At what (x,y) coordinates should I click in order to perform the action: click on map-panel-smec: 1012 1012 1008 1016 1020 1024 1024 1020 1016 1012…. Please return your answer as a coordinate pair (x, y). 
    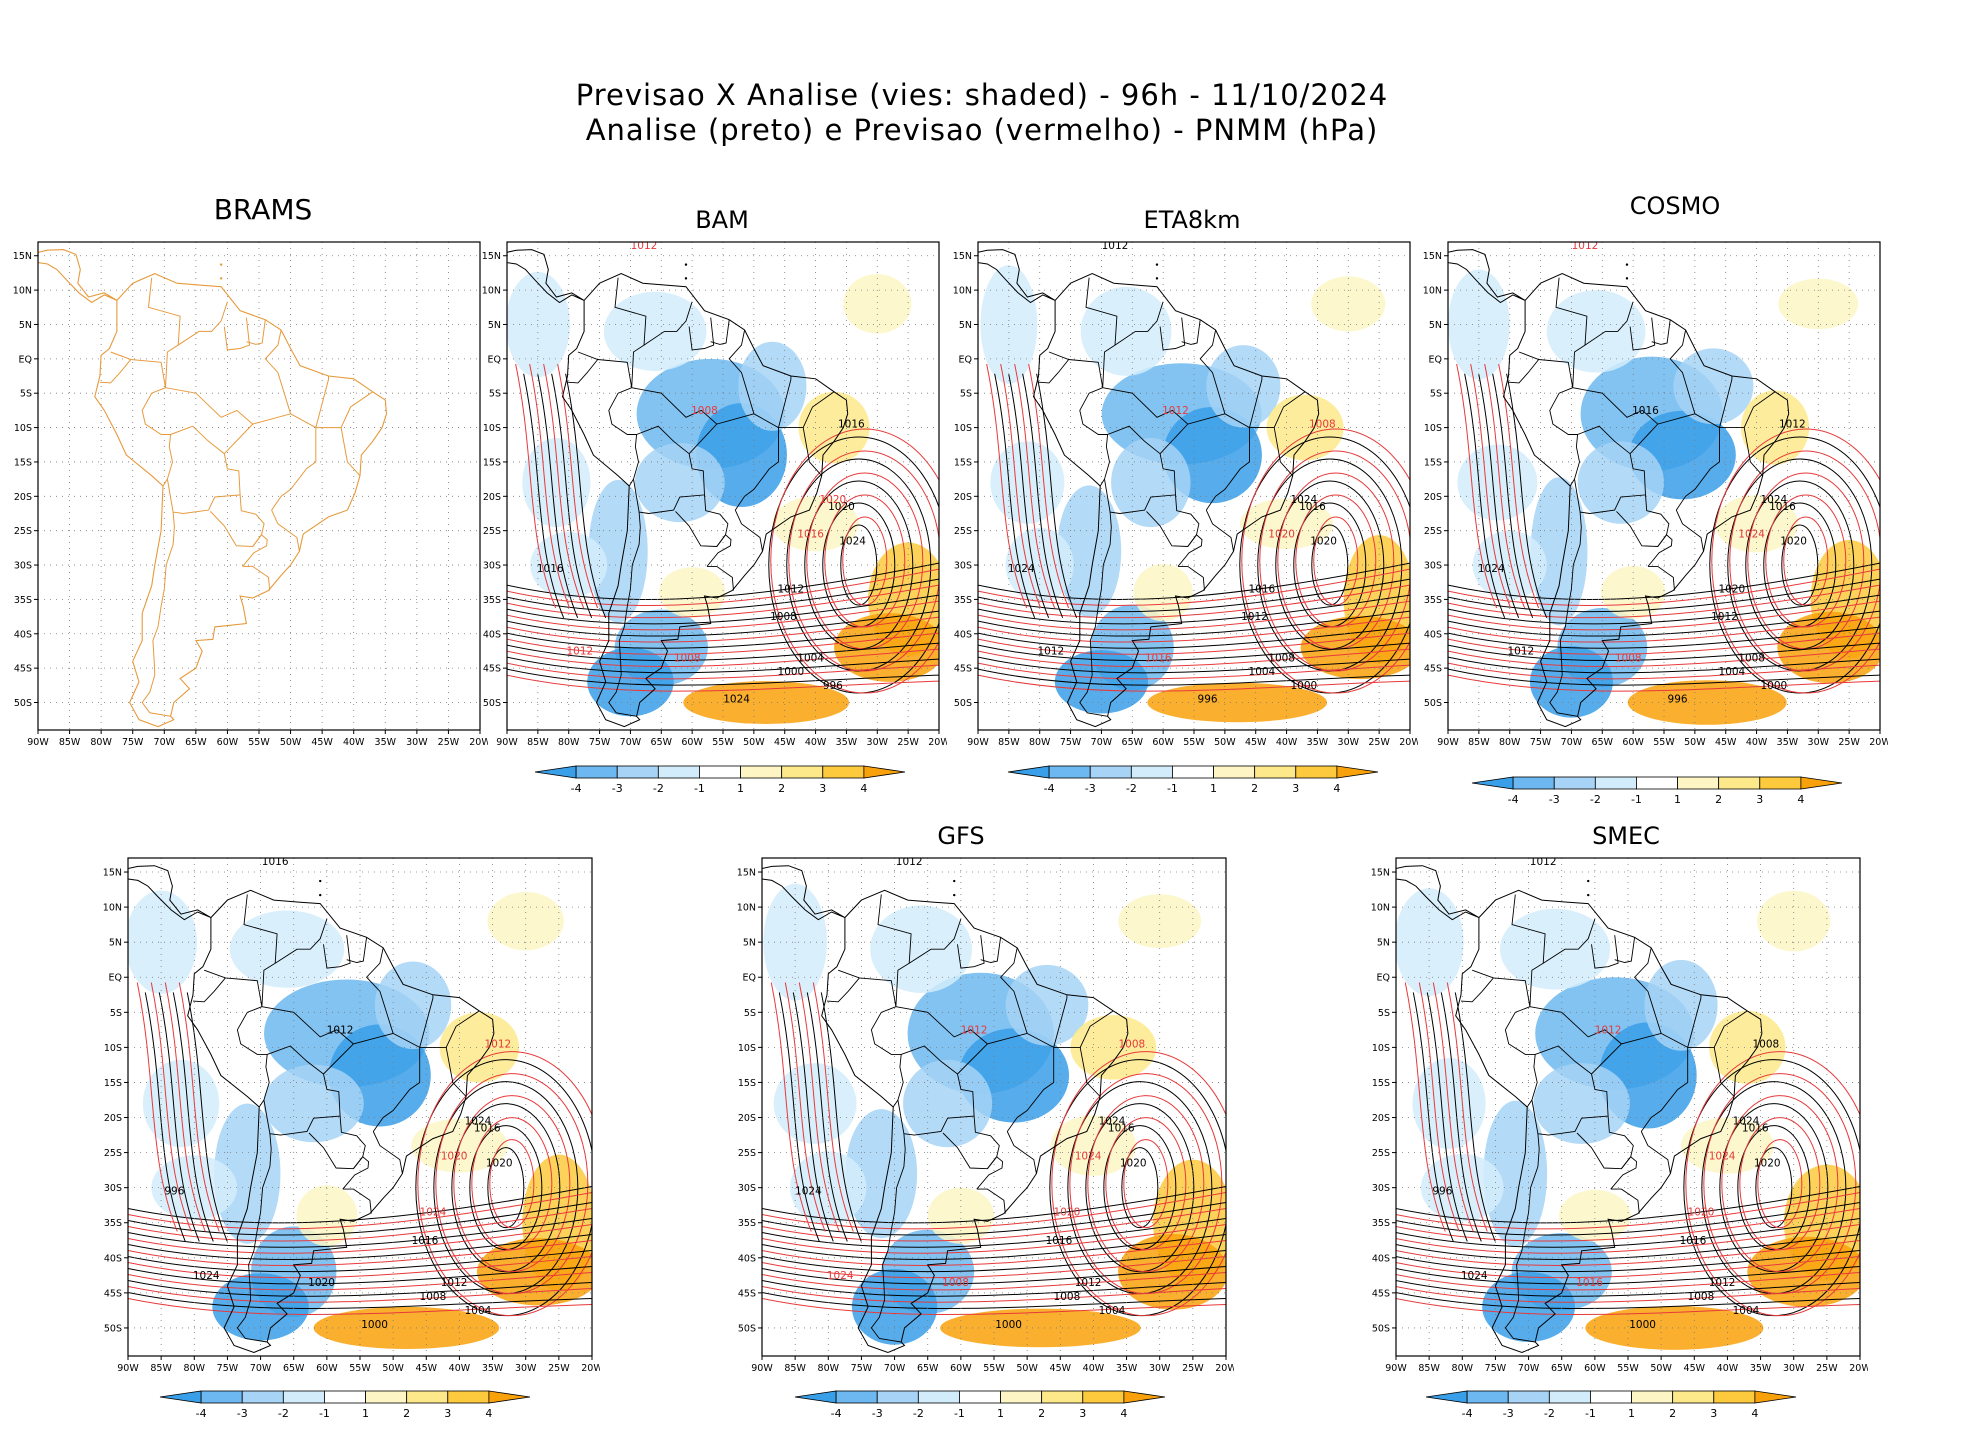
    Looking at the image, I should click on (1613, 1117).